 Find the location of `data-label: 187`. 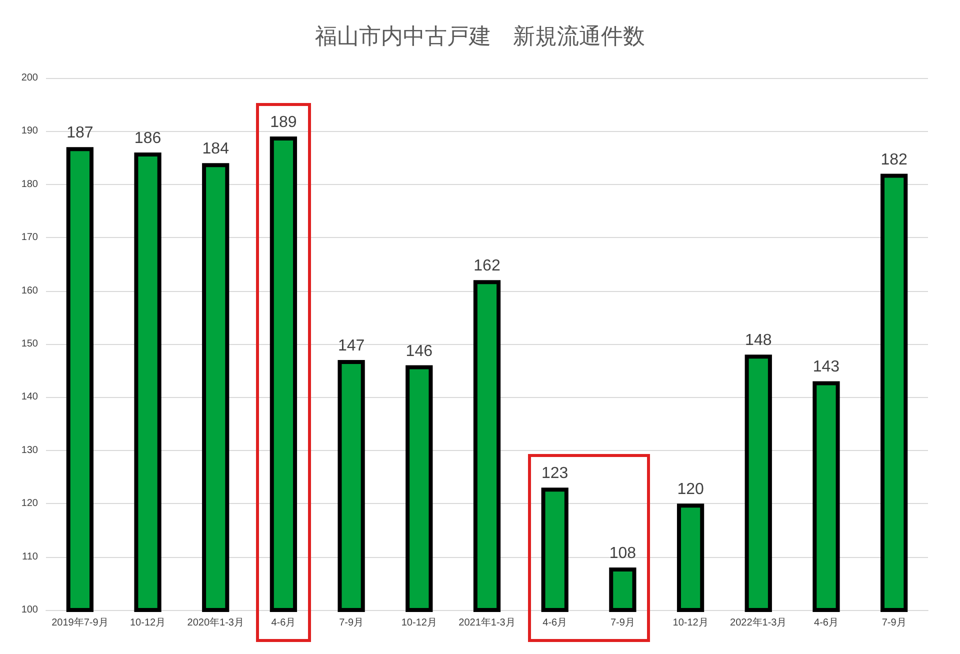

data-label: 187 is located at coordinates (80, 133).